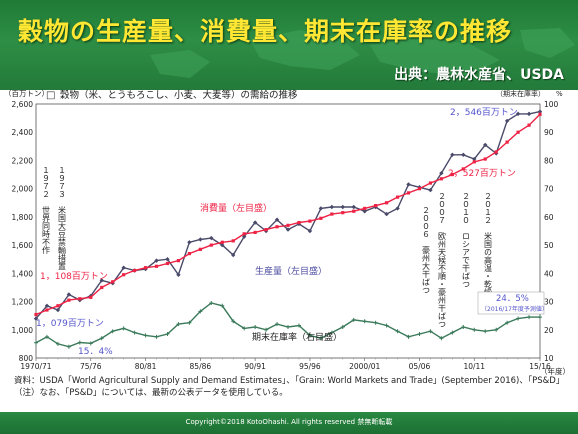 The height and width of the screenshot is (434, 578). I want to click on x-tick-label: 75/76, so click(91, 366).